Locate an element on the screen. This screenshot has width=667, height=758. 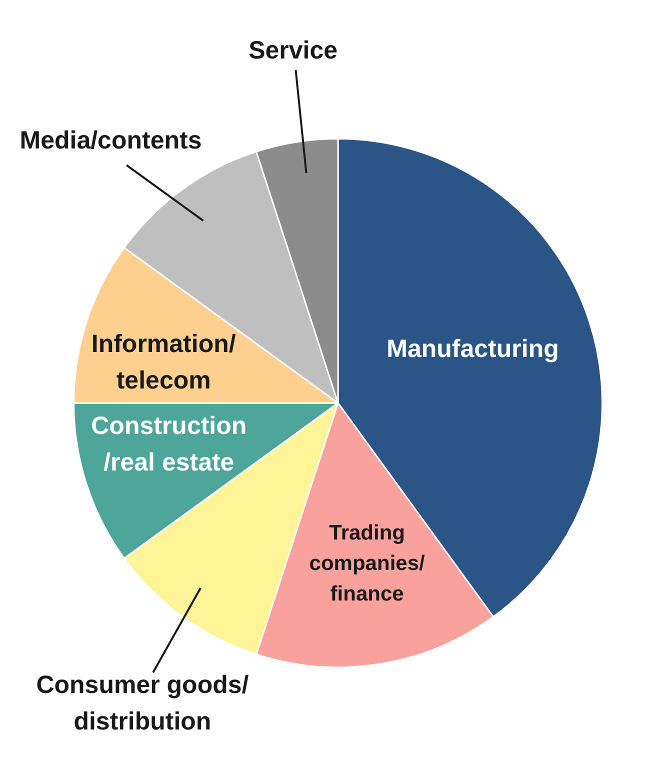
slice-label: Service is located at coordinates (293, 50).